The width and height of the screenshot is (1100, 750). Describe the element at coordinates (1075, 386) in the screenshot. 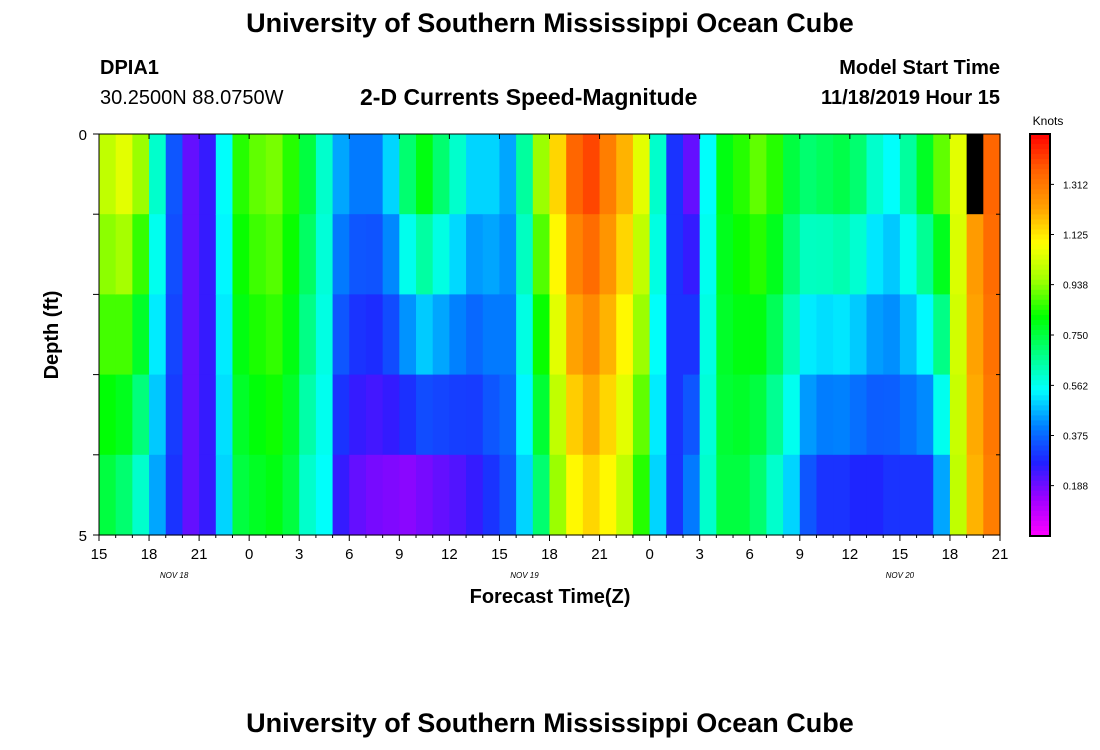

I see `colorbar-tick-label: 0.562` at that location.